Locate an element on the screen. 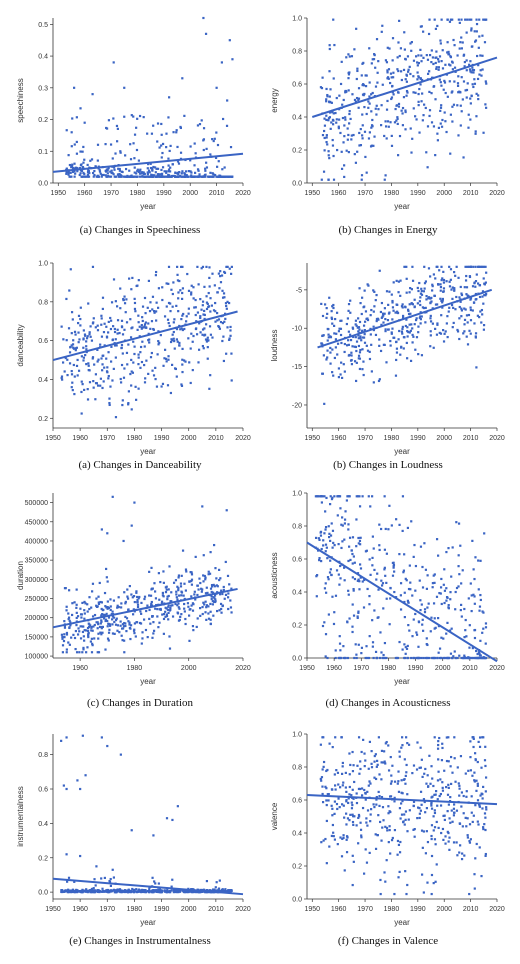  caption-instrumentalness: (e) Changes in Instrumentalness is located at coordinates (140, 941).